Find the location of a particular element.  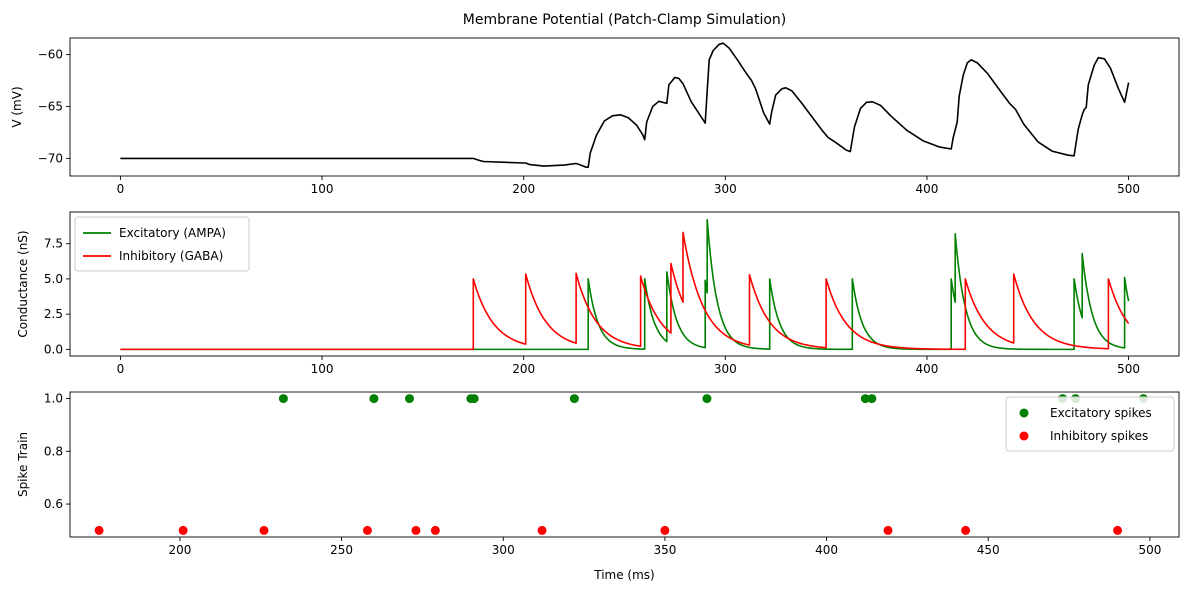

y-tick-label: 0.0 is located at coordinates (53, 349).